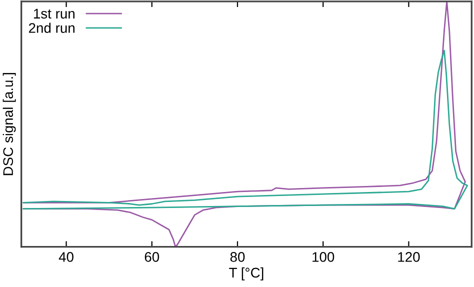 This screenshot has width=474, height=287. Describe the element at coordinates (152, 257) in the screenshot. I see `x-tick-label: 60` at that location.